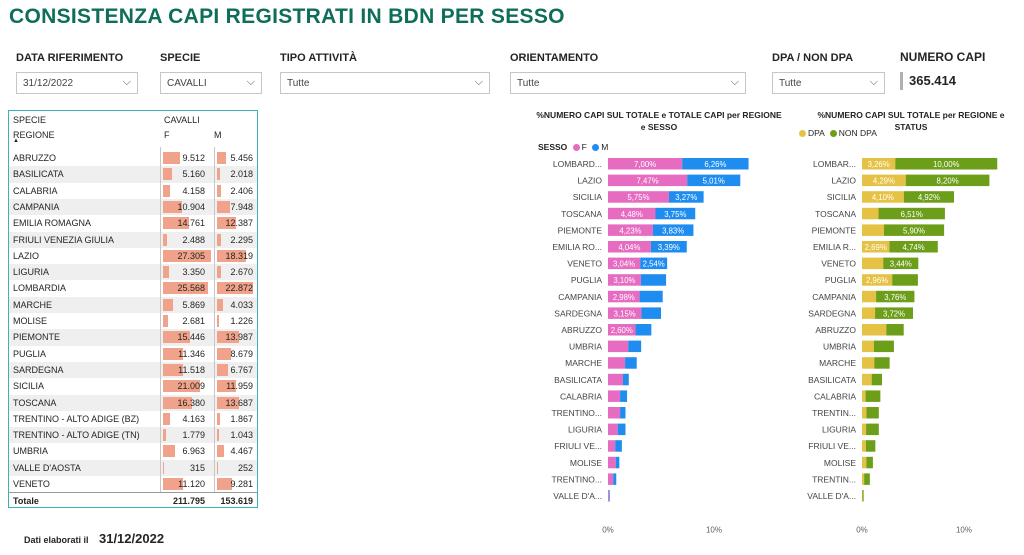 Image resolution: width=1024 pixels, height=555 pixels. What do you see at coordinates (133, 174) in the screenshot?
I see `table-row: BASILICATA 5.160 2.018` at bounding box center [133, 174].